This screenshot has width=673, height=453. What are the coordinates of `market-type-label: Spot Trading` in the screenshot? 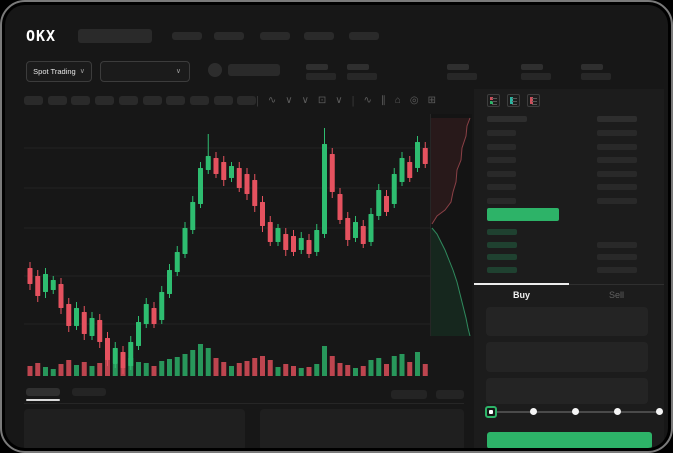 It's located at (54, 71).